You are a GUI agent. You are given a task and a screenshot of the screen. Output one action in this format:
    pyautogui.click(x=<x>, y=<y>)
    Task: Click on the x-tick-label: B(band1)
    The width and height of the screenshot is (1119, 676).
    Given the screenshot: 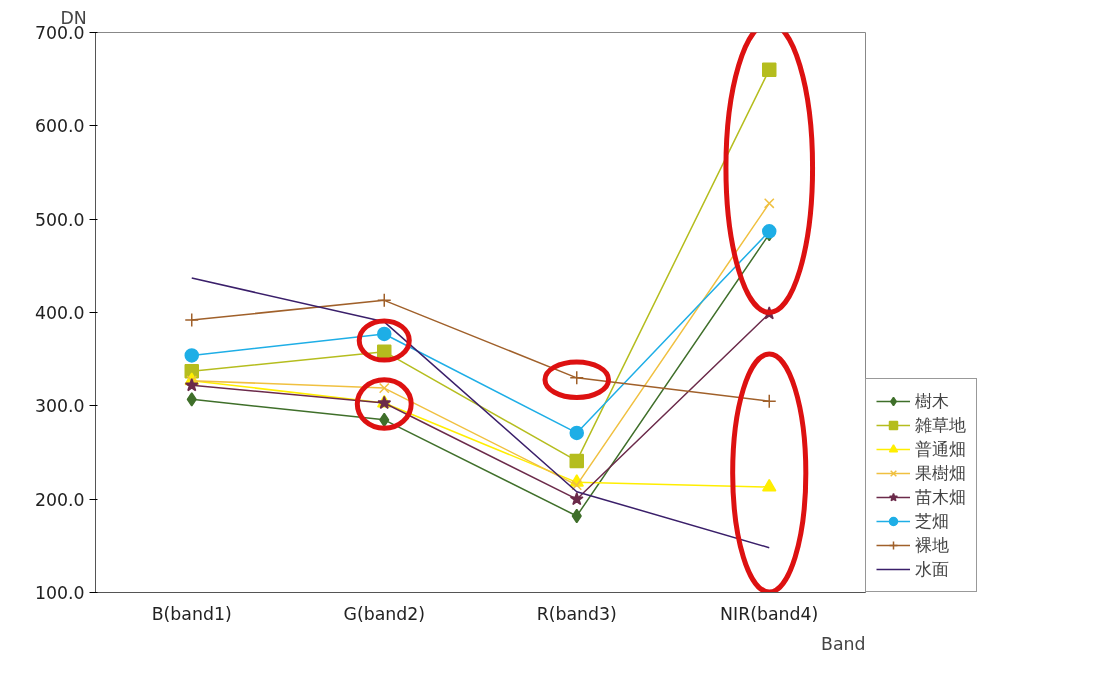 What is the action you would take?
    pyautogui.click(x=191, y=613)
    